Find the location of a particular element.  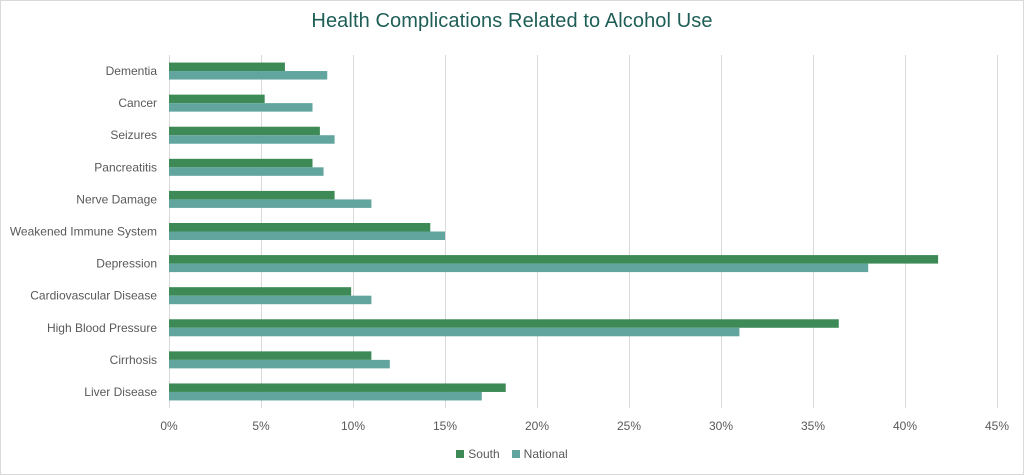

x-tick-label: 15% is located at coordinates (445, 426).